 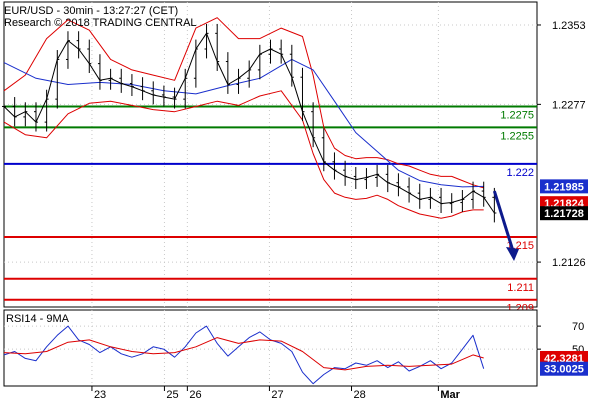 What do you see at coordinates (569, 26) in the screenshot?
I see `price-tick-label: 1.2353` at bounding box center [569, 26].